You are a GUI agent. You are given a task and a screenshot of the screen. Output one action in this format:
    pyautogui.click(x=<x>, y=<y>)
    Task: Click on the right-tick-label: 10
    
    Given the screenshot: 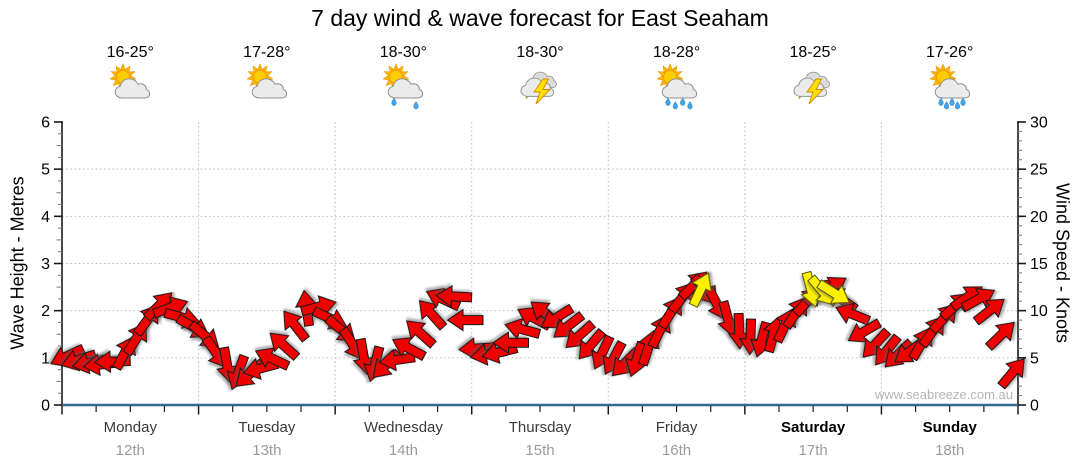 What is the action you would take?
    pyautogui.click(x=1039, y=311)
    